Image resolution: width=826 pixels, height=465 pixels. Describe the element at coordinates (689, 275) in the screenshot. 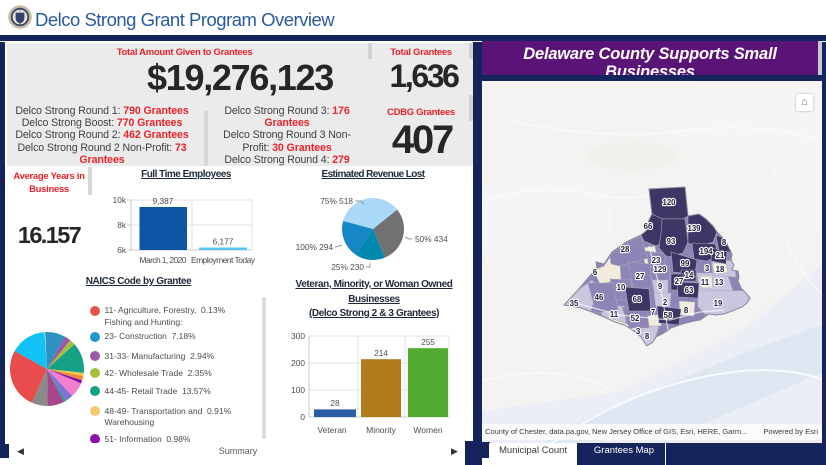

I see `svg-text: 14` at that location.